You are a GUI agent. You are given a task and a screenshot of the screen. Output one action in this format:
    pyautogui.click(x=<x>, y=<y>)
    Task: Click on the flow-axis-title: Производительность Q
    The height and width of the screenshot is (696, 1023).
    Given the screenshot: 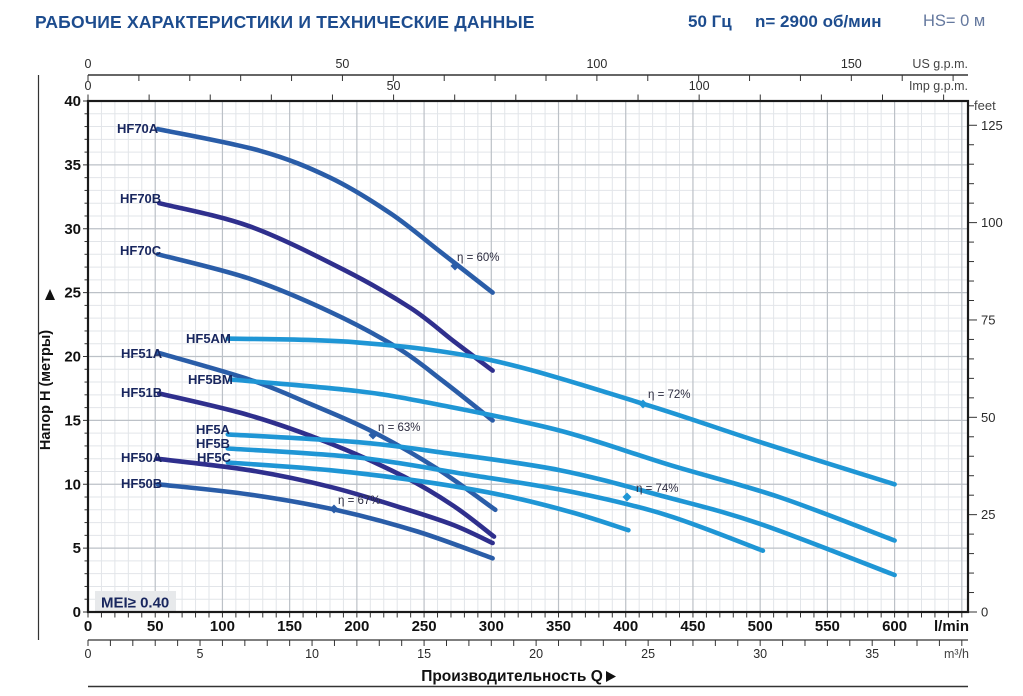 What is the action you would take?
    pyautogui.click(x=528, y=678)
    